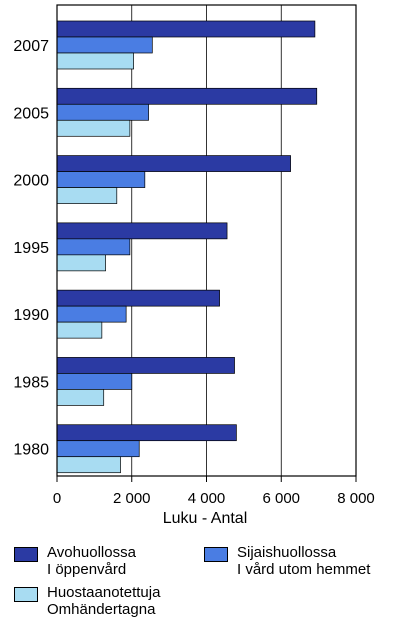 The height and width of the screenshot is (627, 399). Describe the element at coordinates (287, 552) in the screenshot. I see `legend-label-line: Sijaishuollossa` at that location.